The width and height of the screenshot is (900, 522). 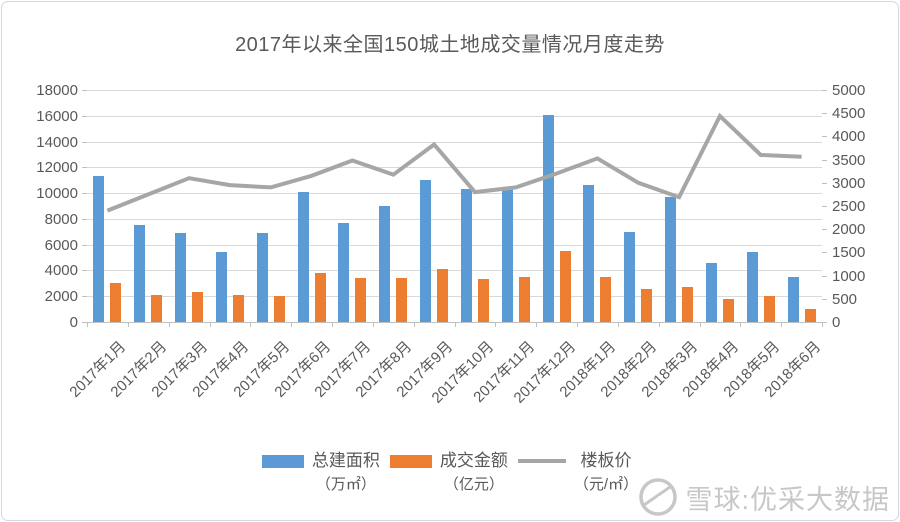 I want to click on snowball-logo-icon, so click(x=658, y=497).